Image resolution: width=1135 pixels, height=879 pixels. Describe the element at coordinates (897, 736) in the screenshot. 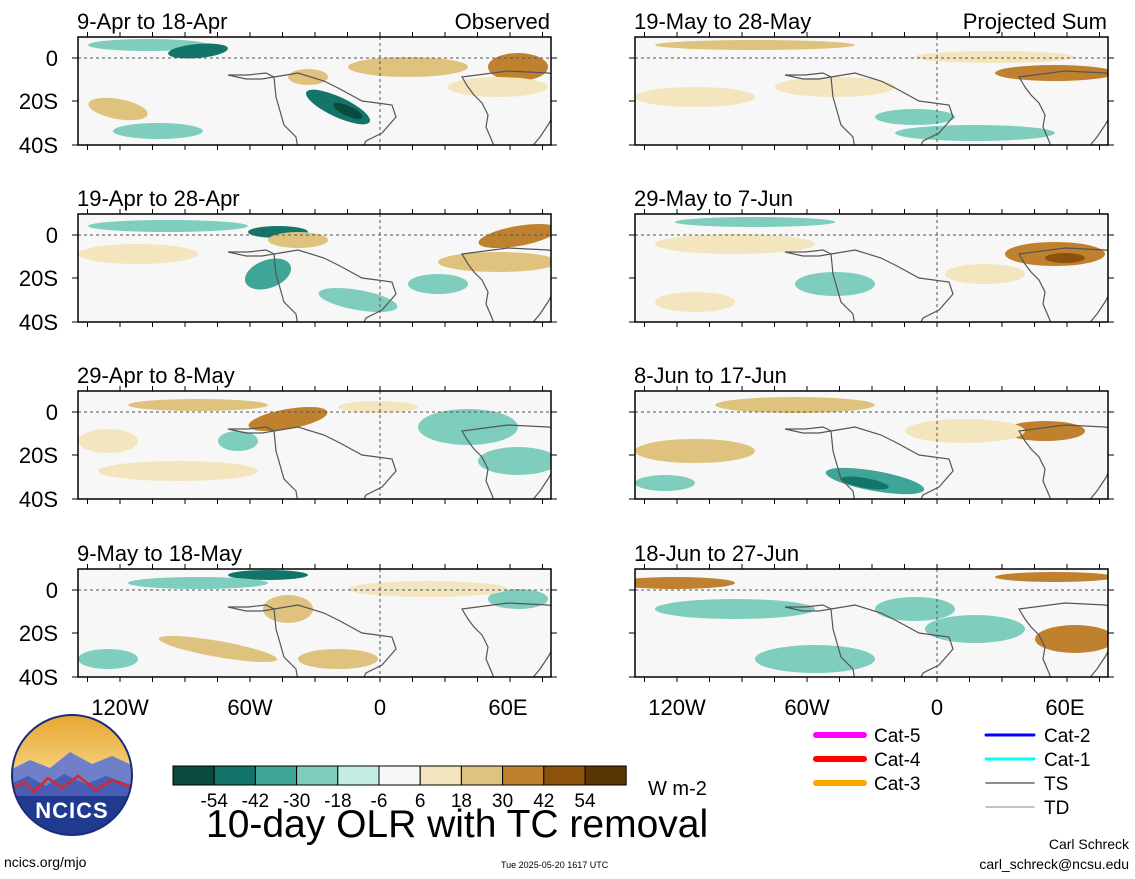

I see `legend-label: Cat-5` at that location.